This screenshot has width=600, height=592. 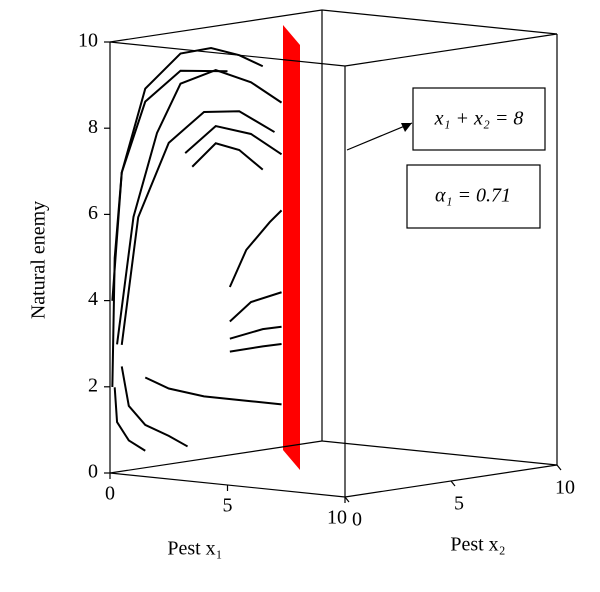 What do you see at coordinates (459, 504) in the screenshot?
I see `x2-tick-label: 5` at bounding box center [459, 504].